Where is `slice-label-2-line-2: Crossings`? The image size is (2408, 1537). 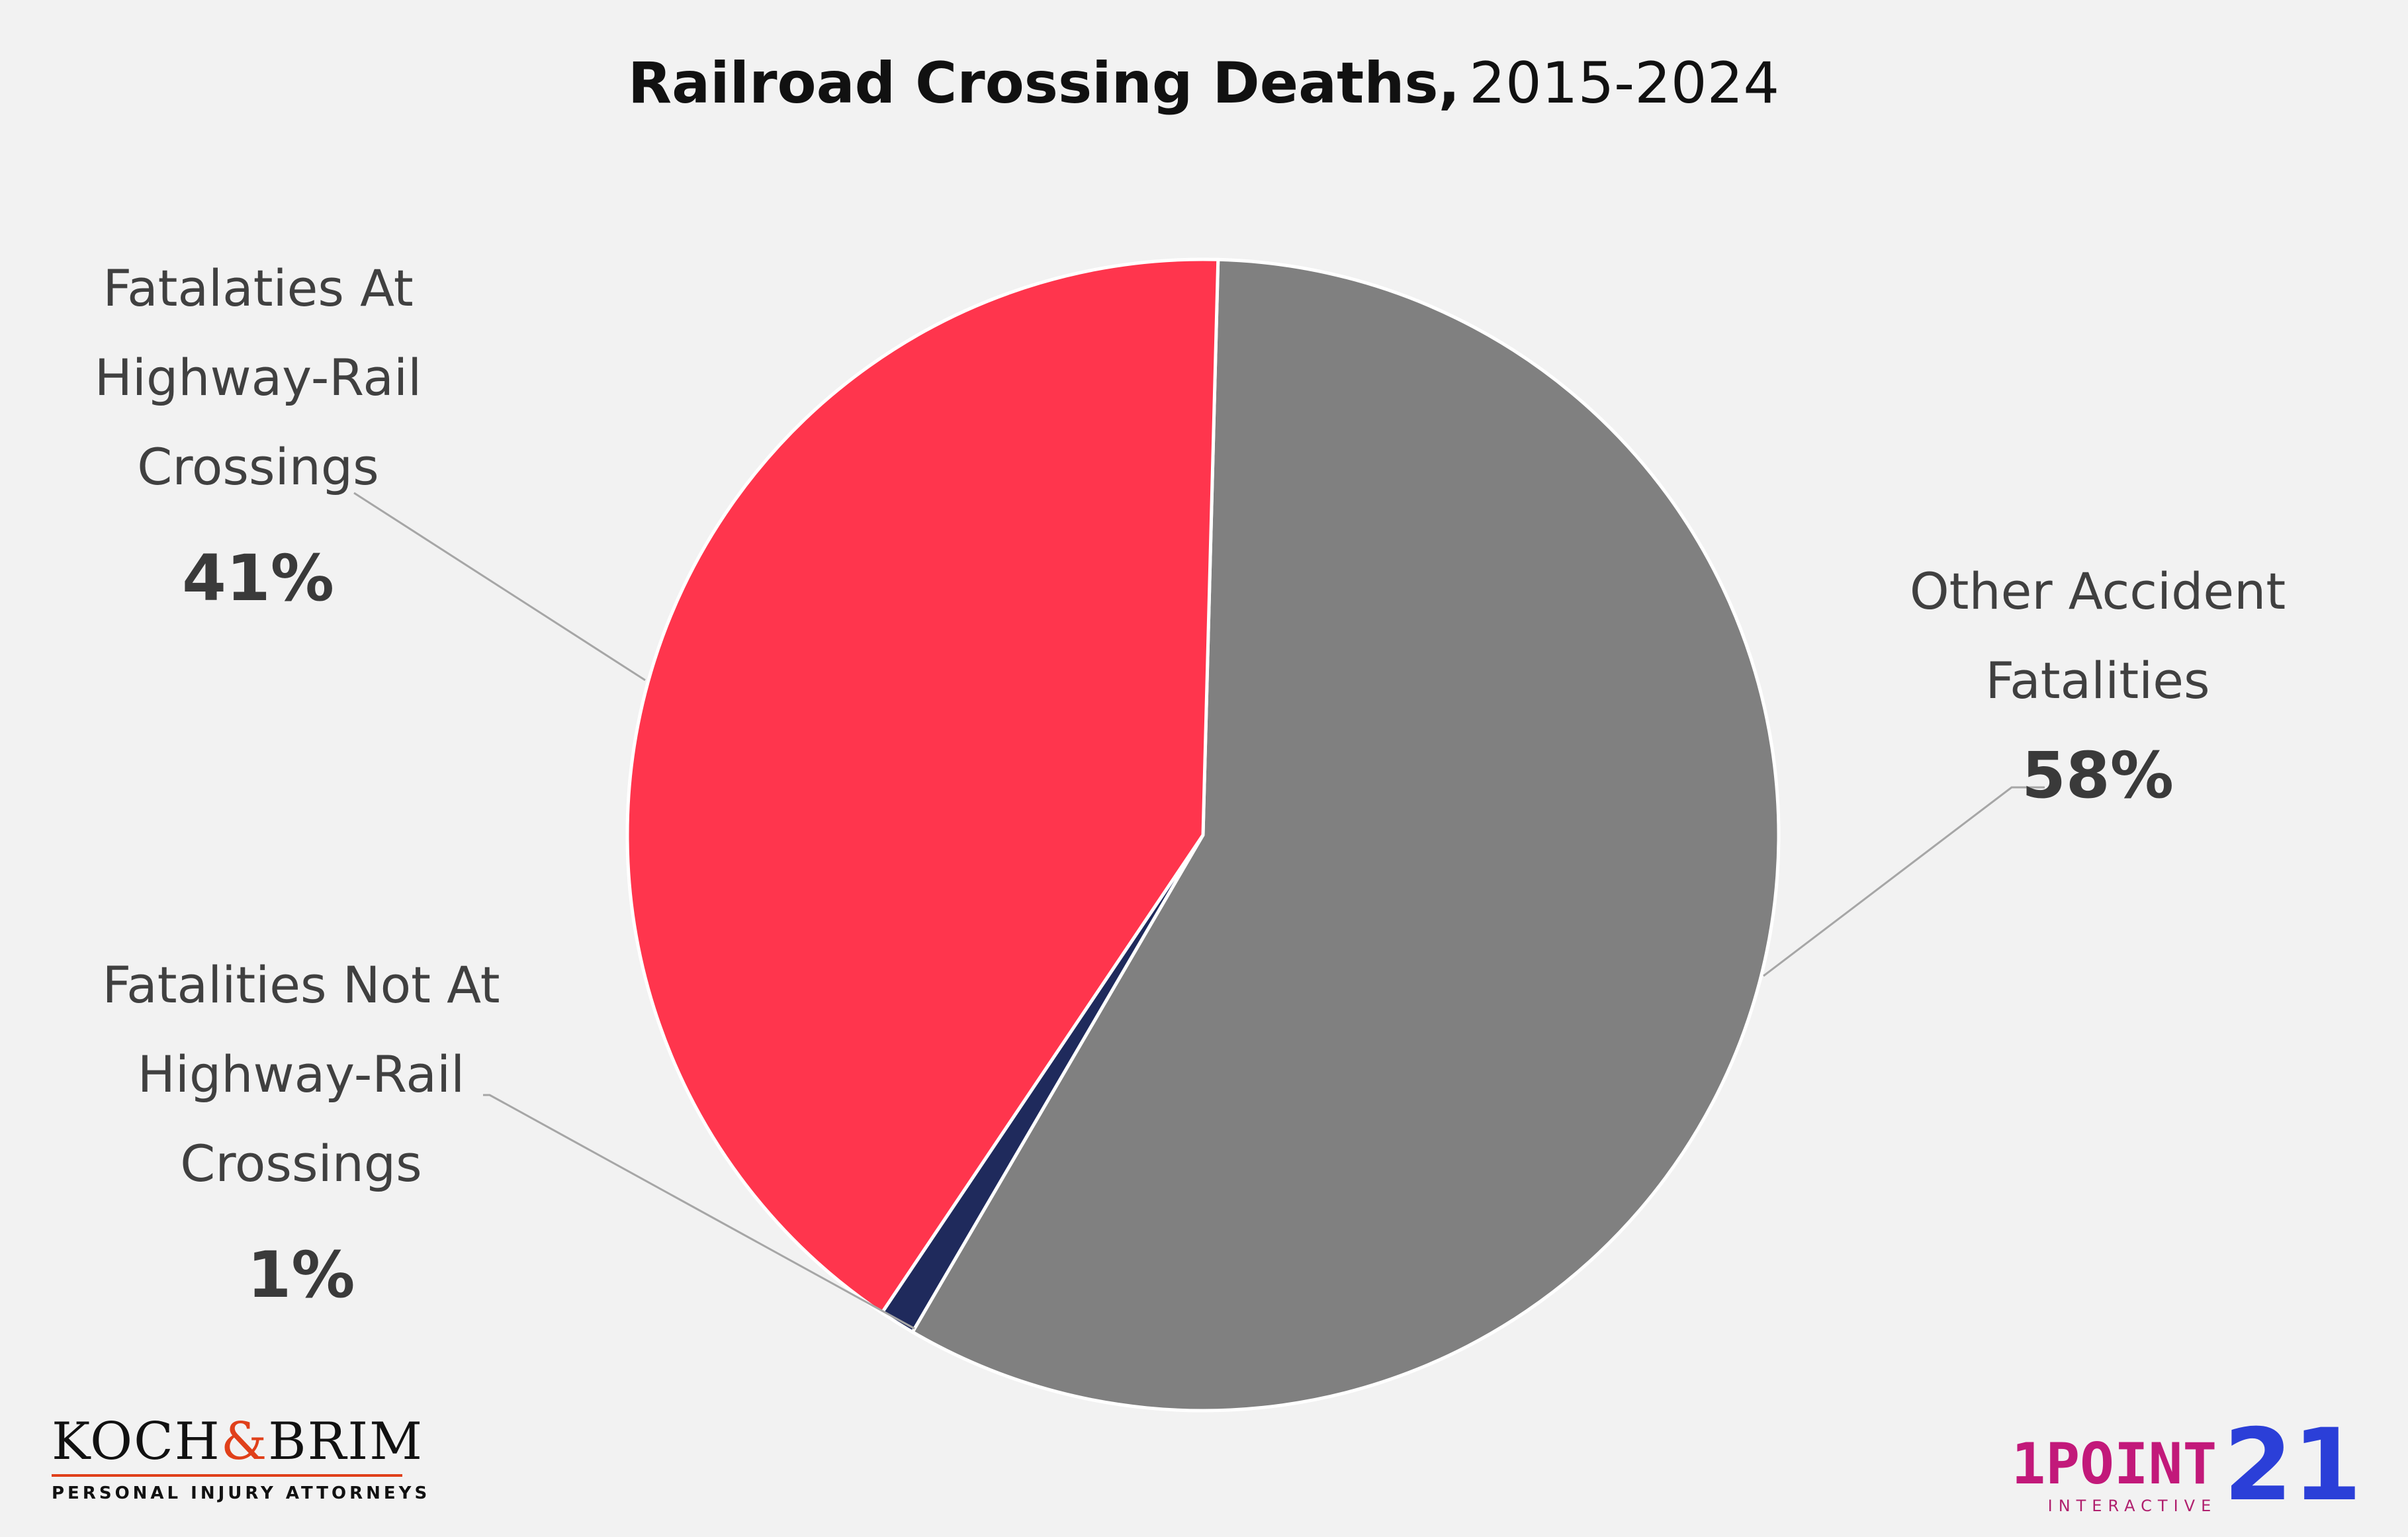
slice-label-2-line-2: Crossings is located at coordinates (258, 466).